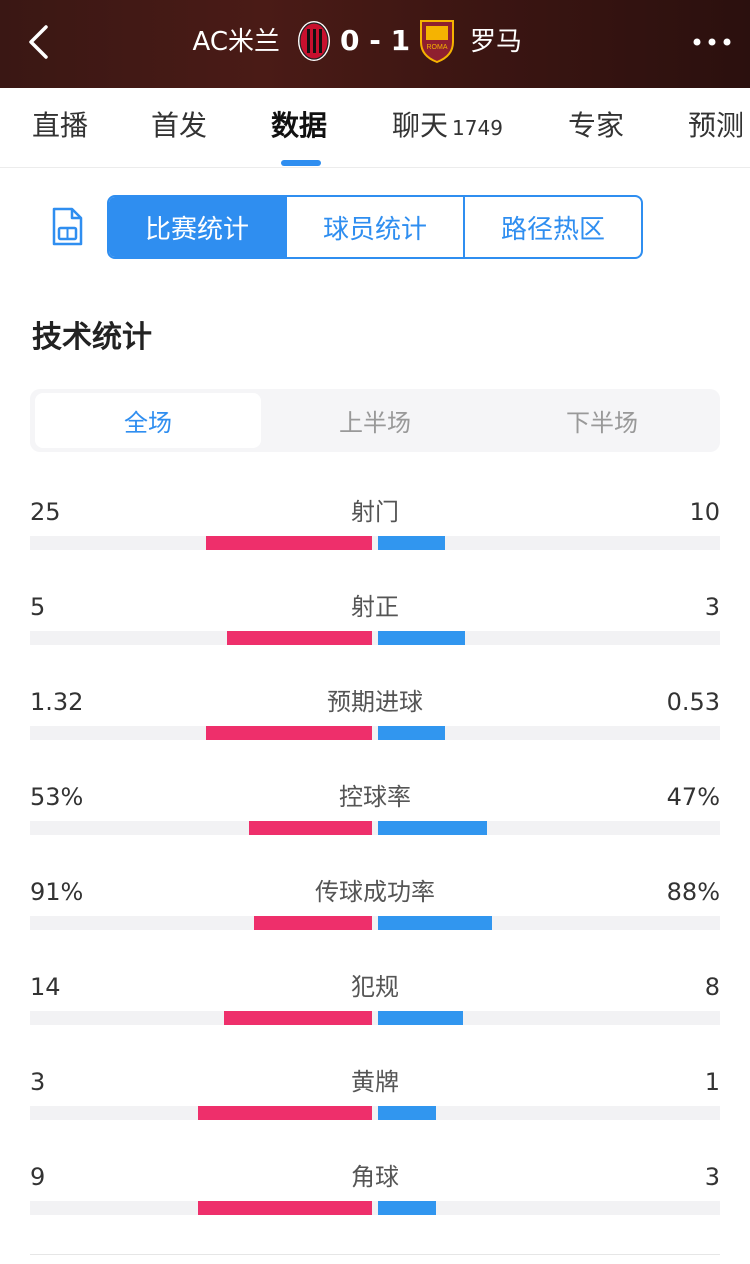 This screenshot has height=1264, width=750. I want to click on home-value: 25, so click(45, 512).